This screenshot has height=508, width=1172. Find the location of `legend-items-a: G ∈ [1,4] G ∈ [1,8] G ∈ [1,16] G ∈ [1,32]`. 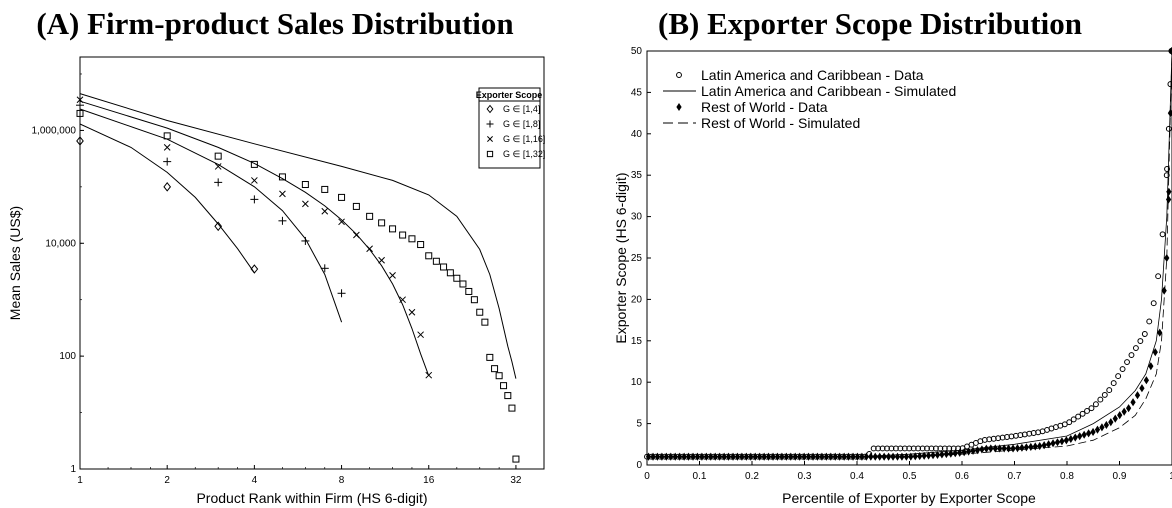

legend-items-a: G ∈ [1,4] G ∈ [1,8] G ∈ [1,16] G ∈ [1,32] is located at coordinates (515, 131).